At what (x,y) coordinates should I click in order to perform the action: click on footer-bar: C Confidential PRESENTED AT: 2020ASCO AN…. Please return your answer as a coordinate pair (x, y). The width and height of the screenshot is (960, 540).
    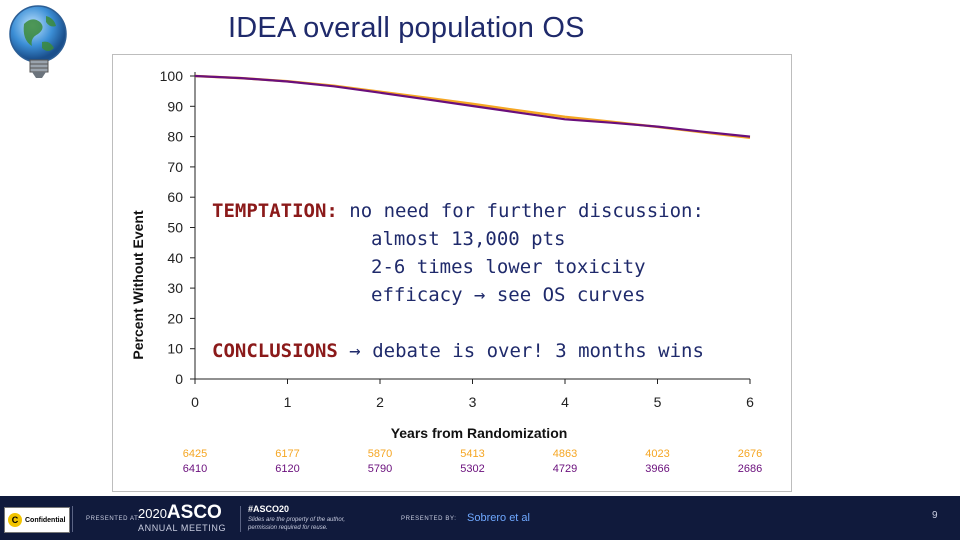
    Looking at the image, I should click on (480, 518).